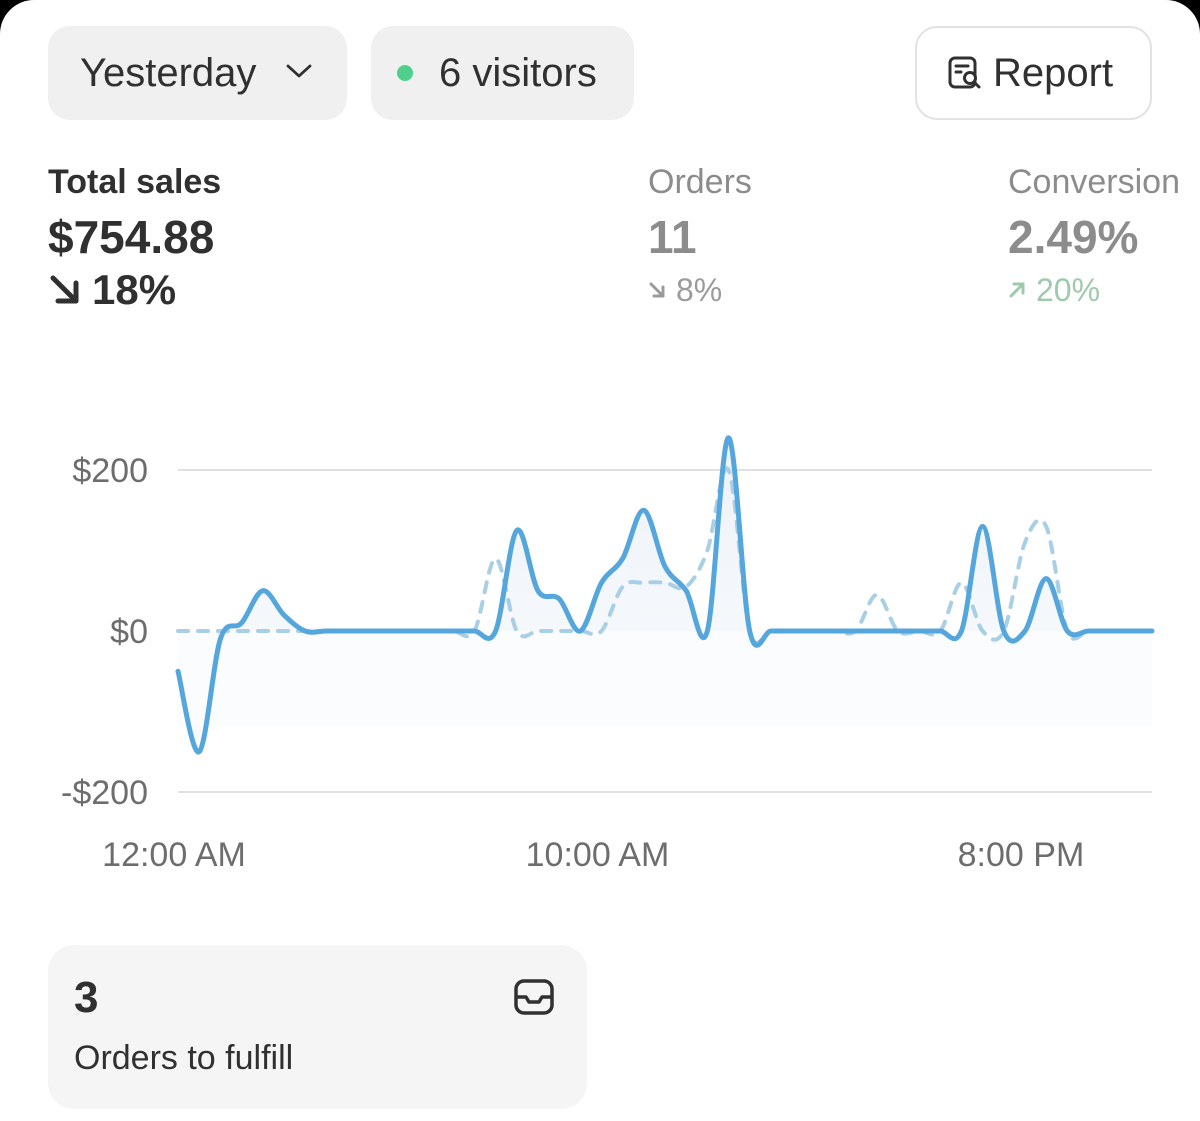 The height and width of the screenshot is (1121, 1200). What do you see at coordinates (518, 72) in the screenshot?
I see `visitors-label: 6 visitors` at bounding box center [518, 72].